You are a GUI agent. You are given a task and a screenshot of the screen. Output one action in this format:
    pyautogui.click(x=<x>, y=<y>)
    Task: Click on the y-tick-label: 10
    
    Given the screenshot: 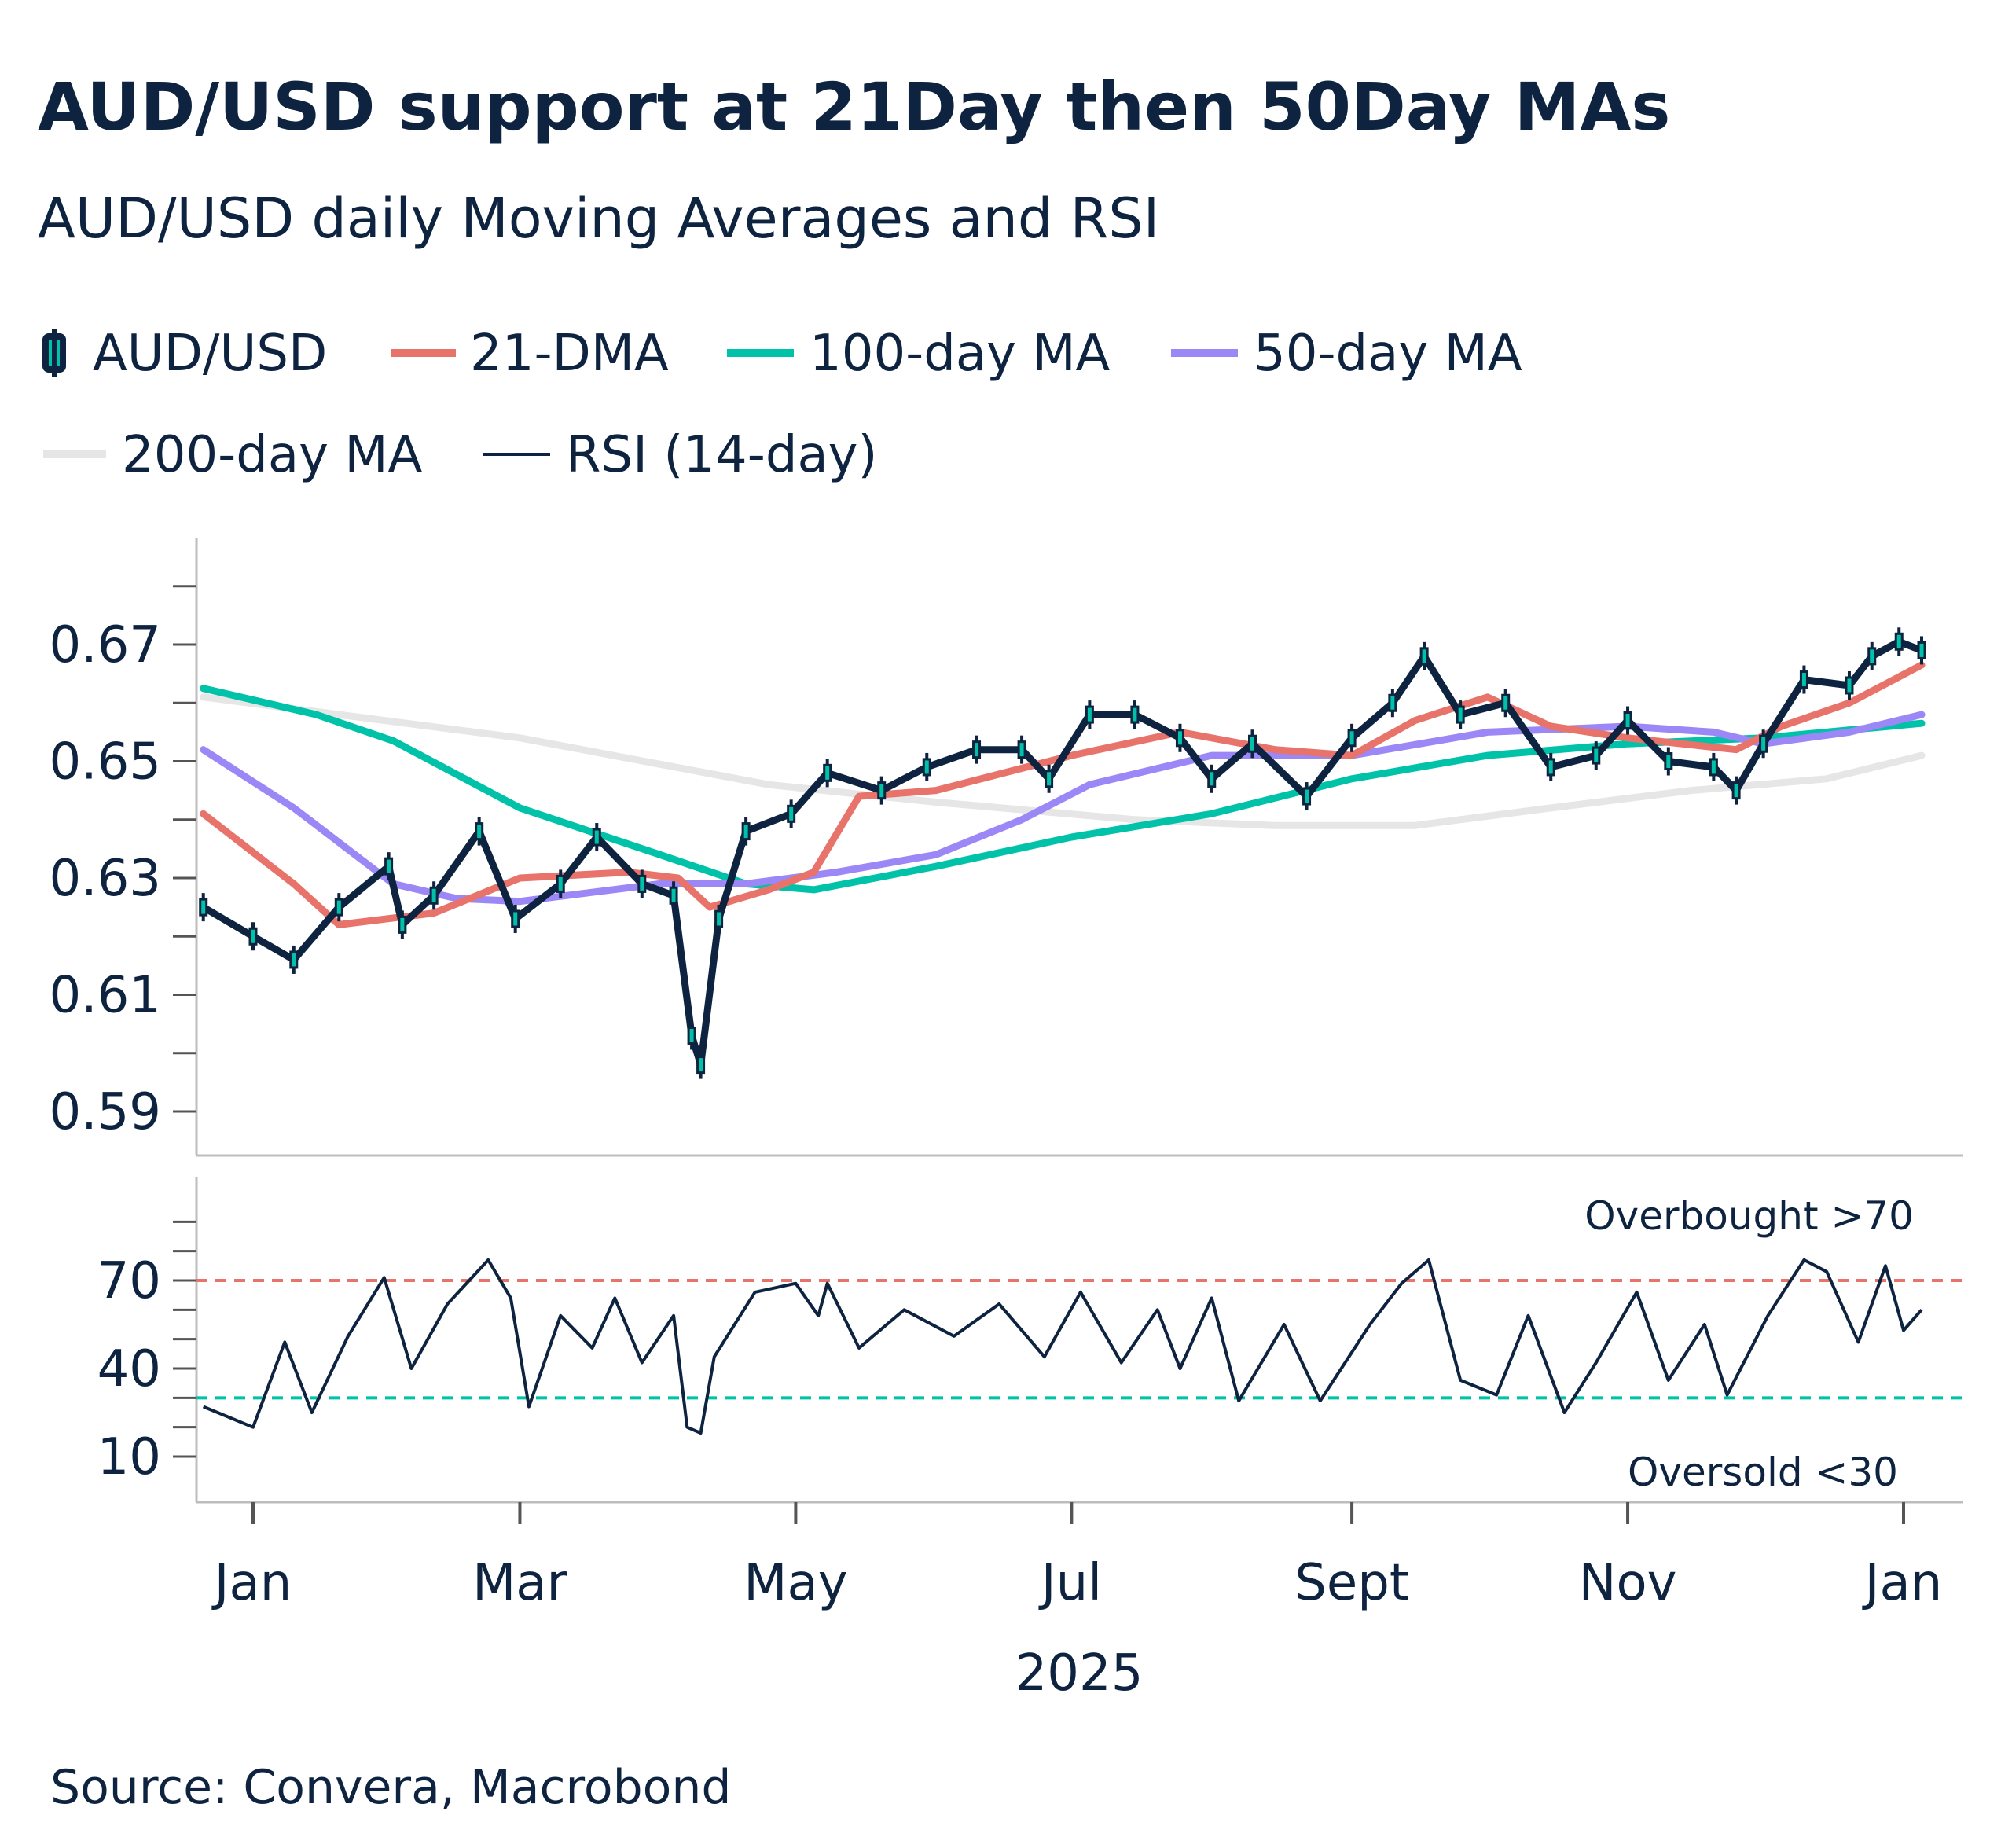 What is the action you would take?
    pyautogui.click(x=129, y=1457)
    